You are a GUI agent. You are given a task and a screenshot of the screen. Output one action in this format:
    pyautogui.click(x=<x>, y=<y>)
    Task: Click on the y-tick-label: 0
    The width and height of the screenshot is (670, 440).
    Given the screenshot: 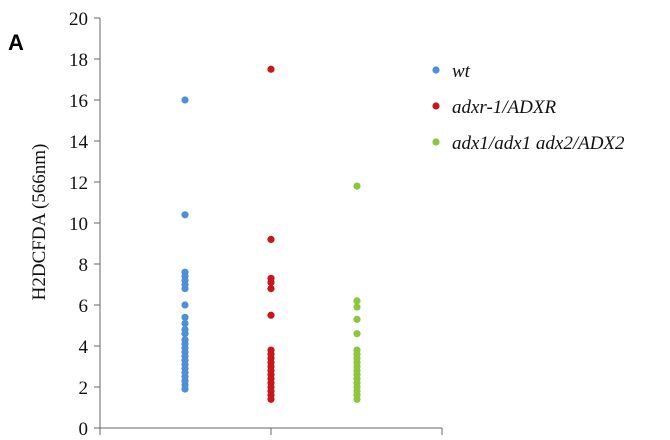 What is the action you would take?
    pyautogui.click(x=84, y=429)
    